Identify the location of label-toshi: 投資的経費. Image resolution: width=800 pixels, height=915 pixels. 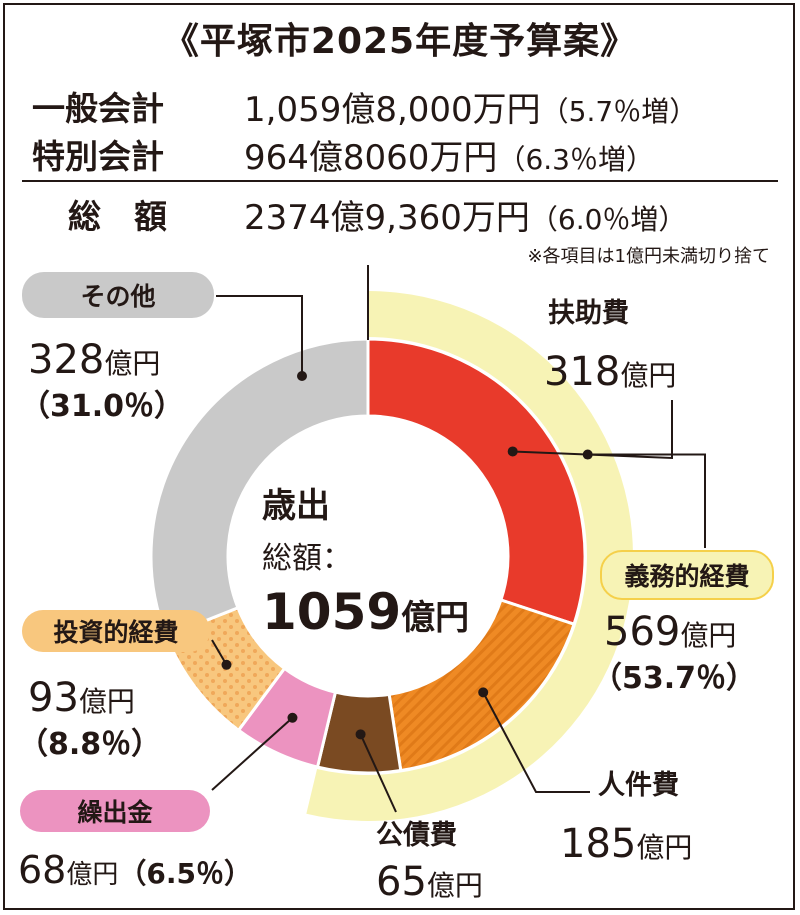
(116, 631).